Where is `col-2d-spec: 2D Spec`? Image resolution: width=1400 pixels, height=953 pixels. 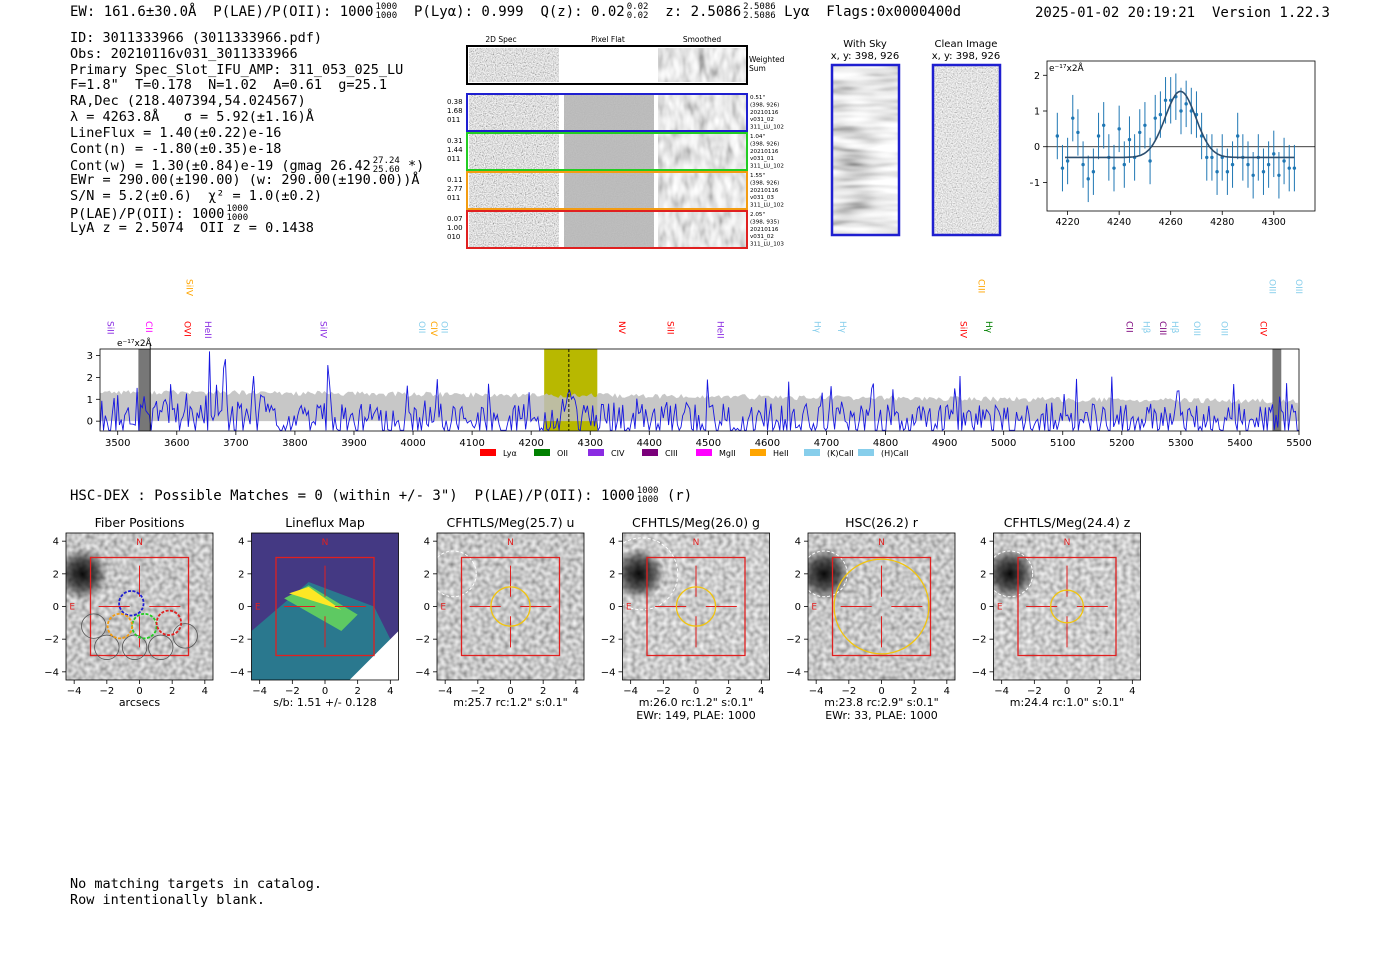 col-2d-spec: 2D Spec is located at coordinates (500, 39).